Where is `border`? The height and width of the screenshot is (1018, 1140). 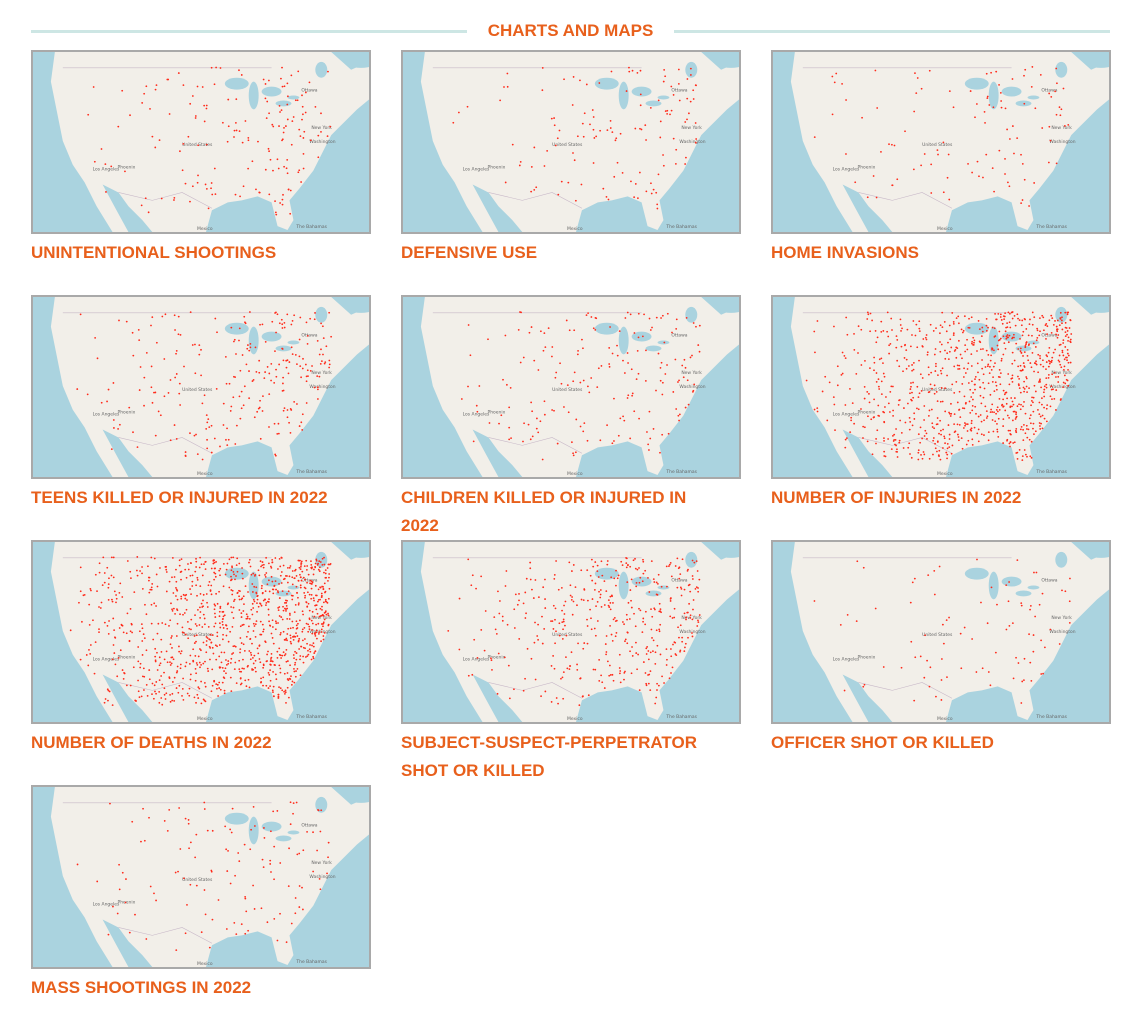 border is located at coordinates (907, 628).